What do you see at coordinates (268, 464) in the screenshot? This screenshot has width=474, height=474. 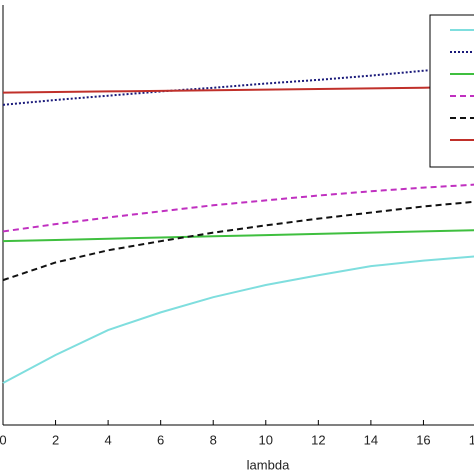 I see `x-axis-label: lambda` at bounding box center [268, 464].